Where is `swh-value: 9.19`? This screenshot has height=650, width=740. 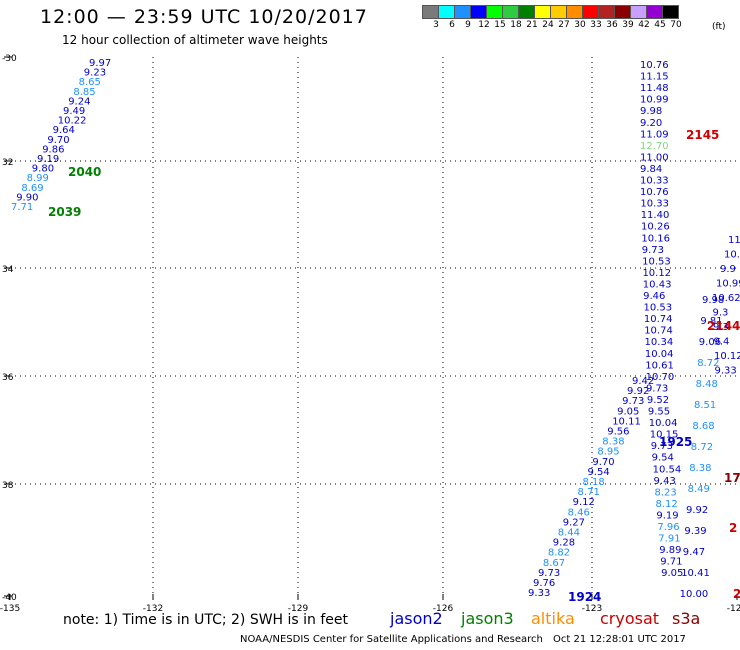
swh-value: 9.19 is located at coordinates (48, 159).